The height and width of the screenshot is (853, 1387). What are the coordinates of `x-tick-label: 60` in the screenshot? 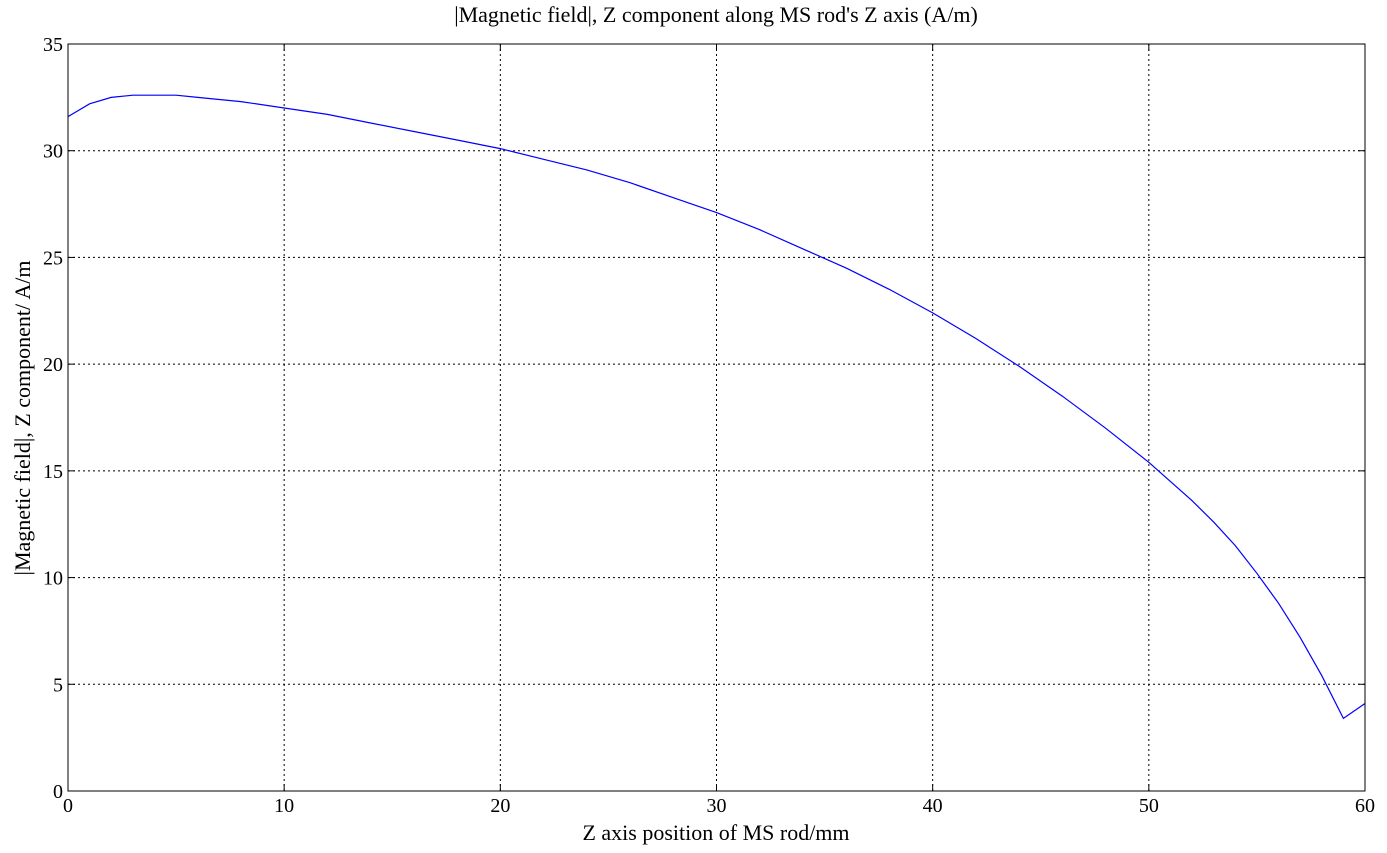 It's located at (1365, 806).